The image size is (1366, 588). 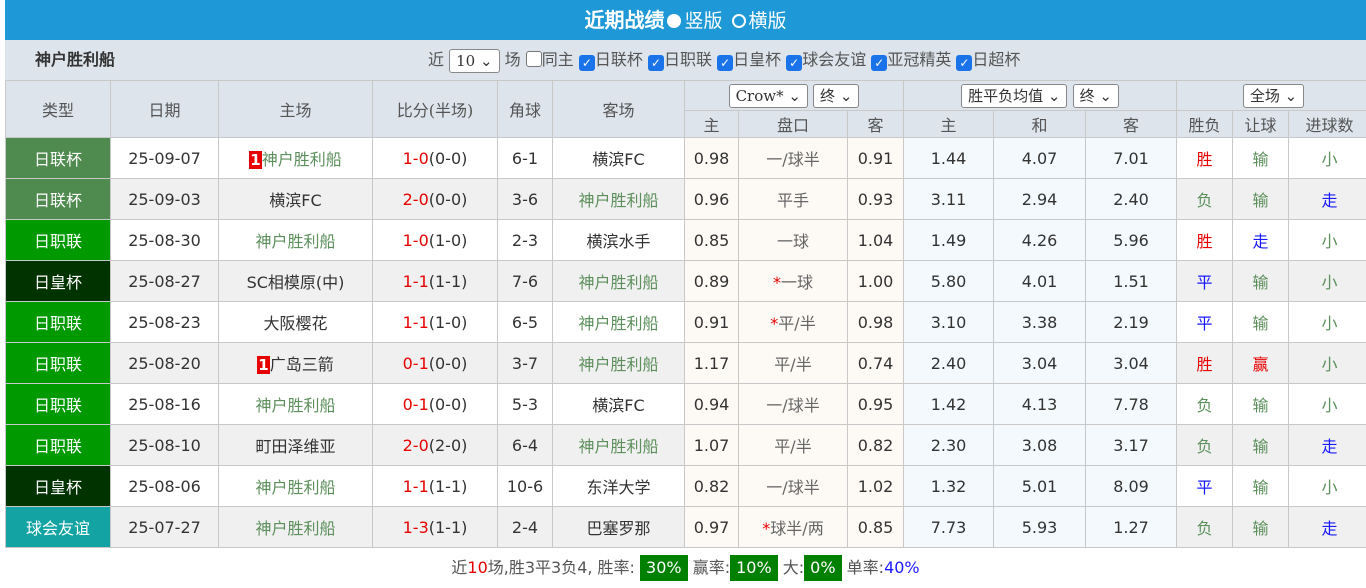 I want to click on filter-checkbox-3: ✓日皇杯, so click(x=749, y=59).